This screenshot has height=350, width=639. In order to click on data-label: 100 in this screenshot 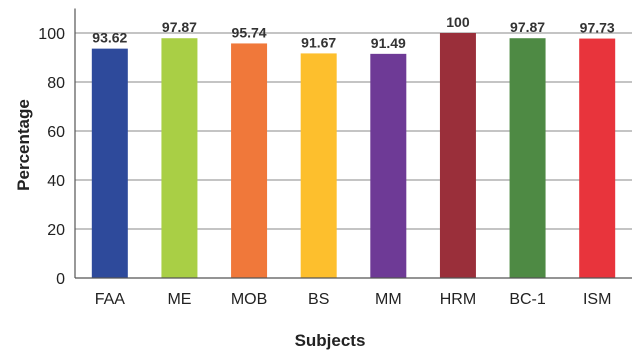, I will do `click(458, 22)`.